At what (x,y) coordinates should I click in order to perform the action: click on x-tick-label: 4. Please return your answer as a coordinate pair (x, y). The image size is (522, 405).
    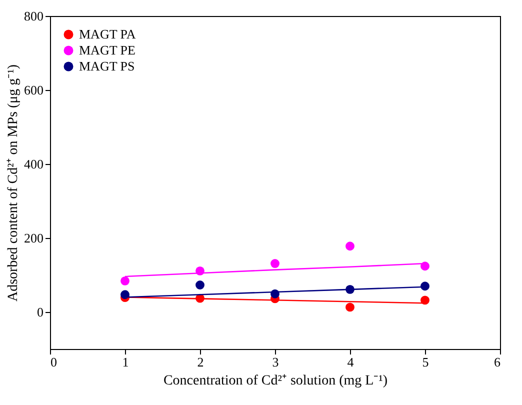
    Looking at the image, I should click on (350, 362).